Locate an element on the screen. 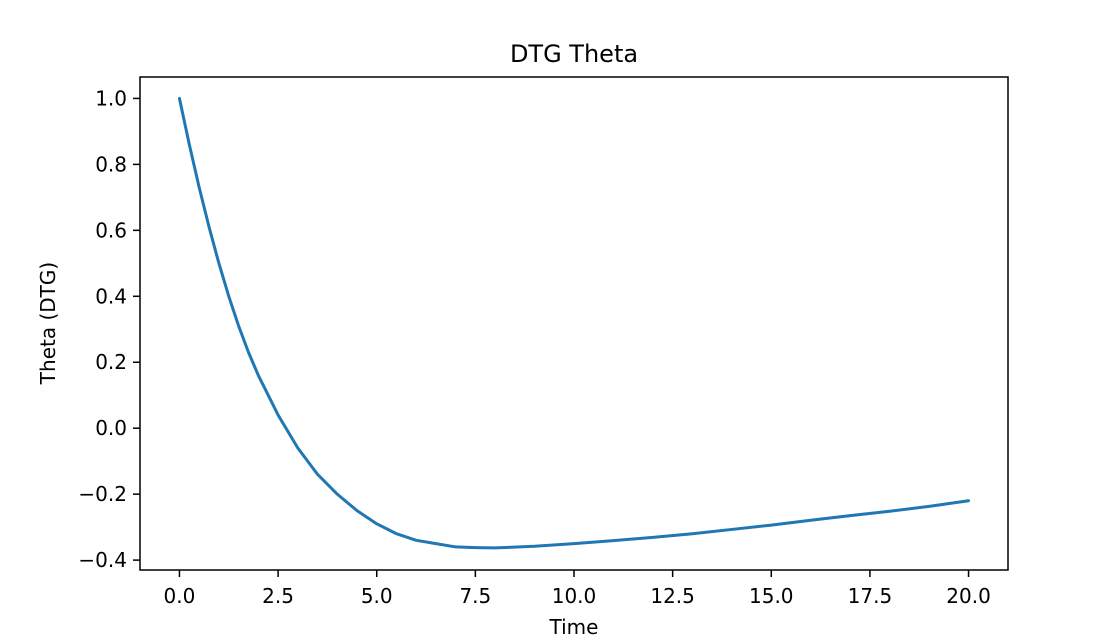 The width and height of the screenshot is (1120, 640). y-axis-ticks: −0.4 −0.2 0.0 0.2 0.4 0.6 0.8 1.0 is located at coordinates (109, 329).